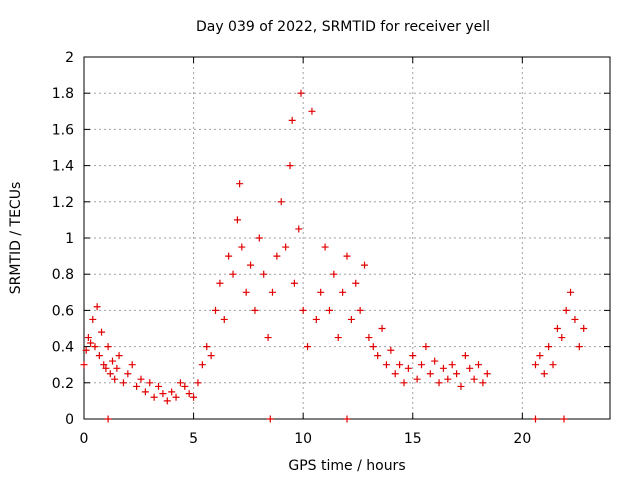  What do you see at coordinates (63, 203) in the screenshot?
I see `y-tick-label: 1.2` at bounding box center [63, 203].